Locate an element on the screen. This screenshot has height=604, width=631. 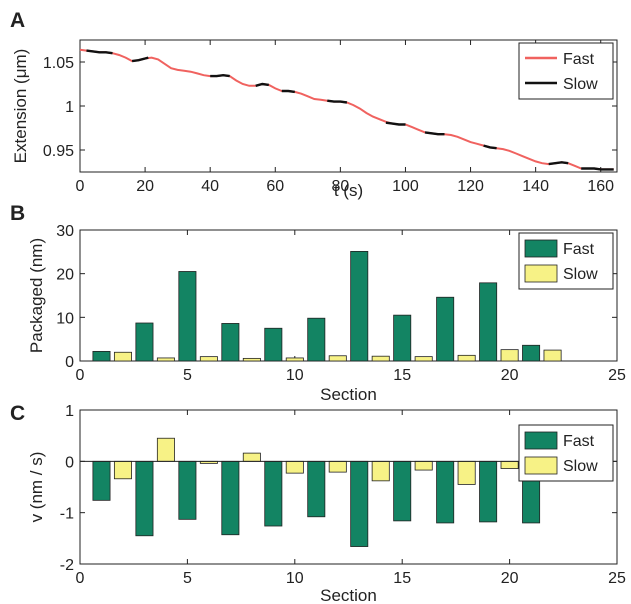
x-axis-label: t (s) is located at coordinates (348, 190).